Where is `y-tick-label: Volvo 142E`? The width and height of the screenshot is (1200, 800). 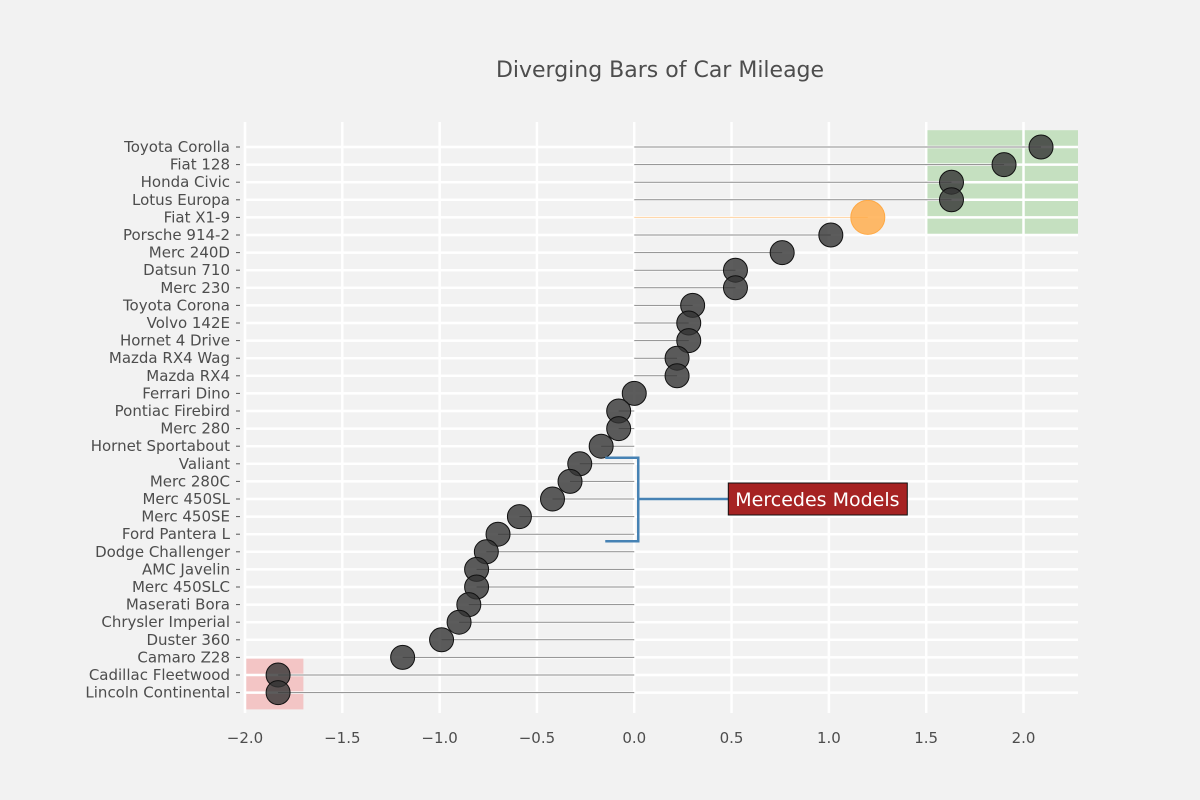 y-tick-label: Volvo 142E is located at coordinates (188, 323).